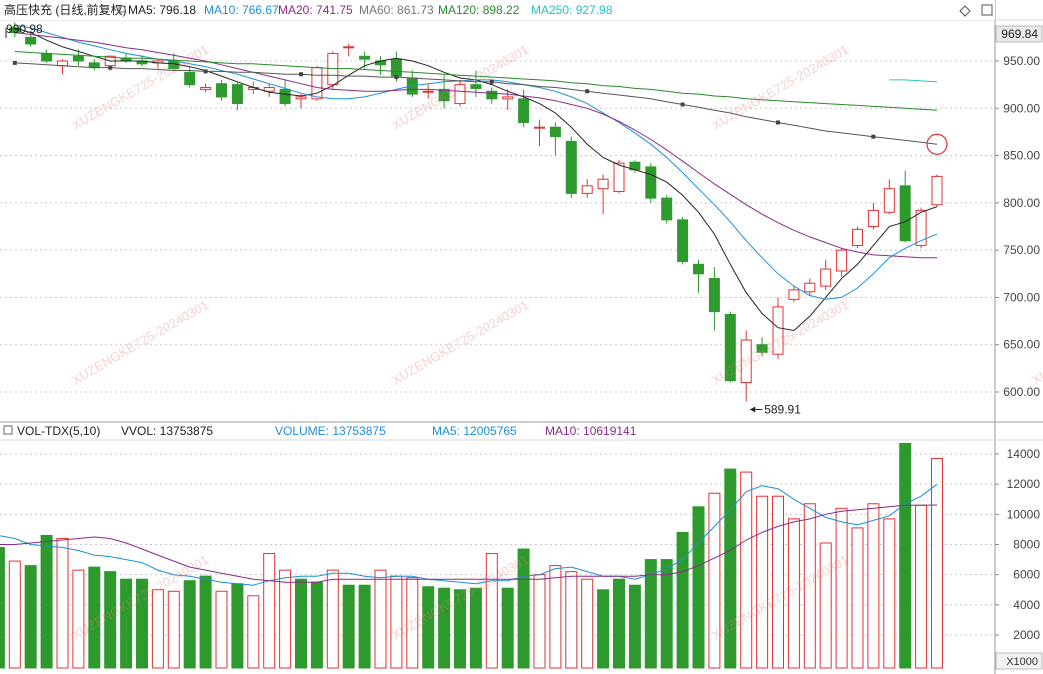 This screenshot has height=674, width=1043. I want to click on price-tick-label: 600.00, so click(1021, 392).